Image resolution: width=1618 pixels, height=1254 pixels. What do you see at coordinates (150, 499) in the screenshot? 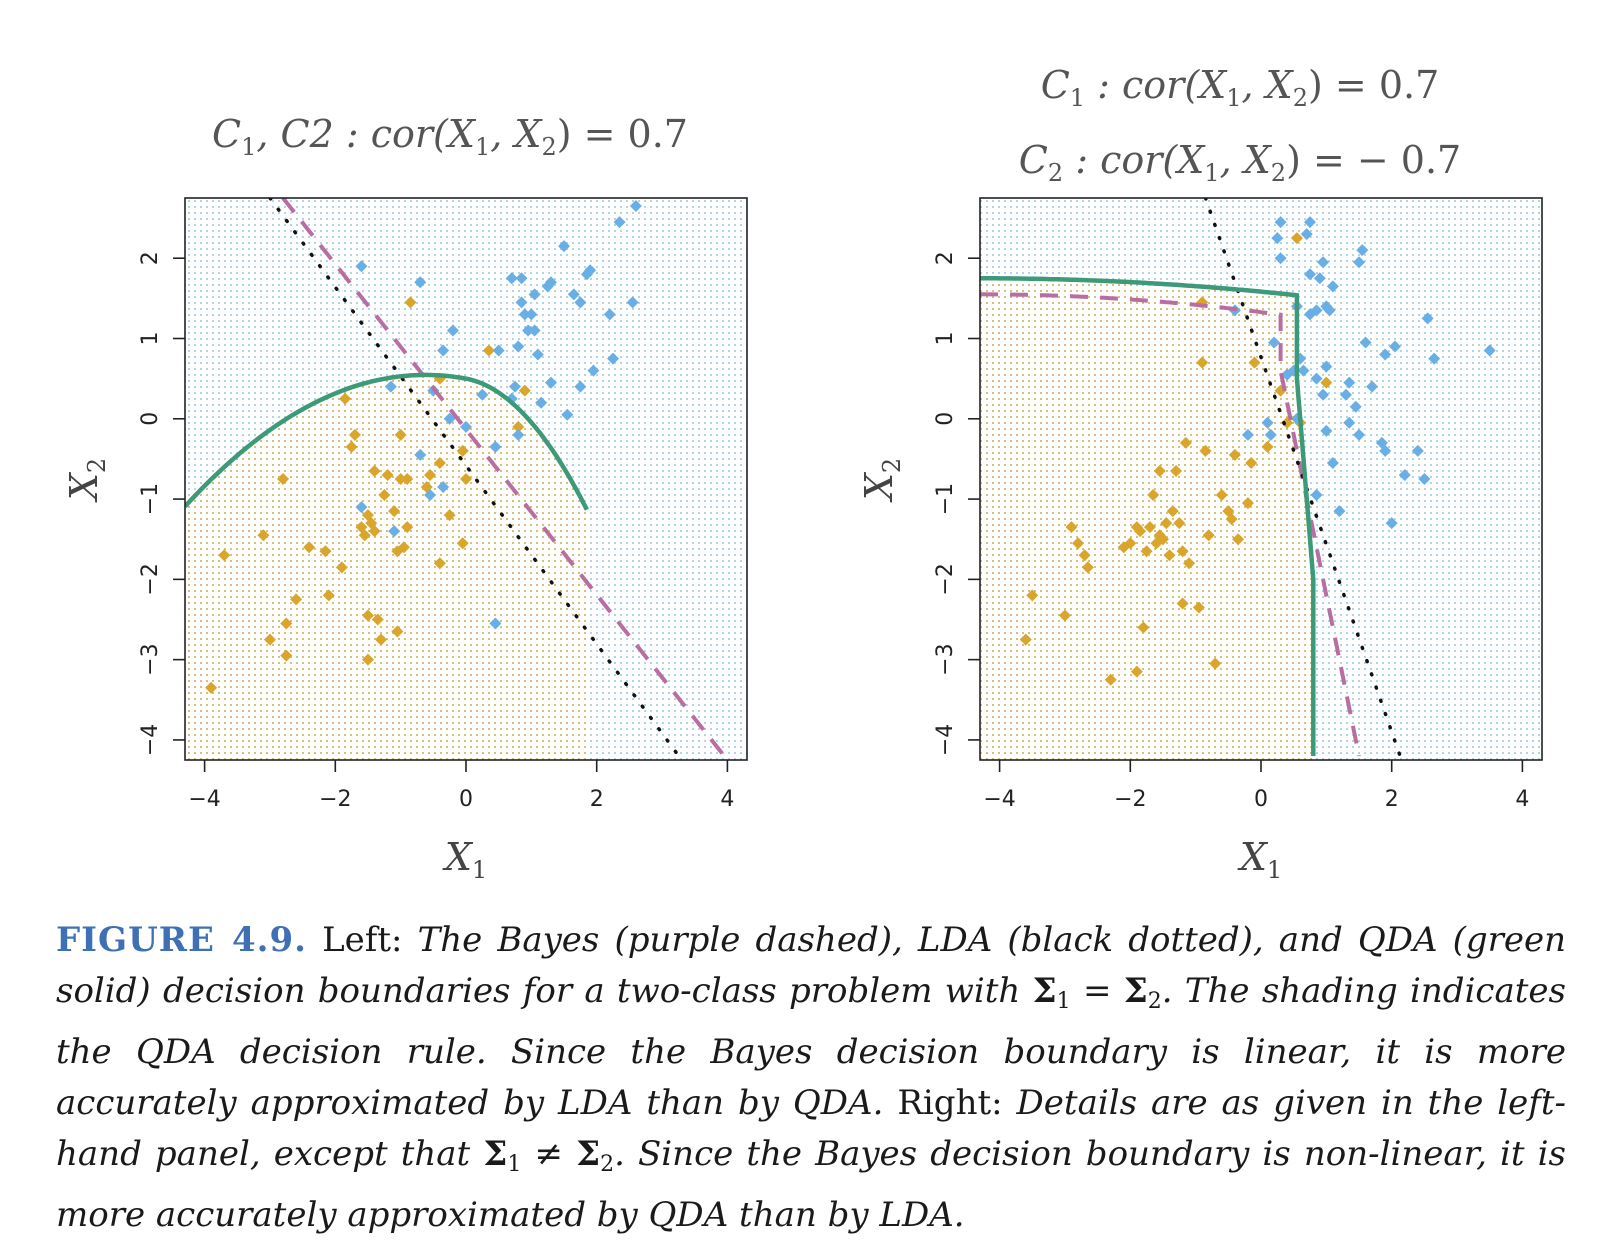
I see `y-tick-label: −1` at bounding box center [150, 499].